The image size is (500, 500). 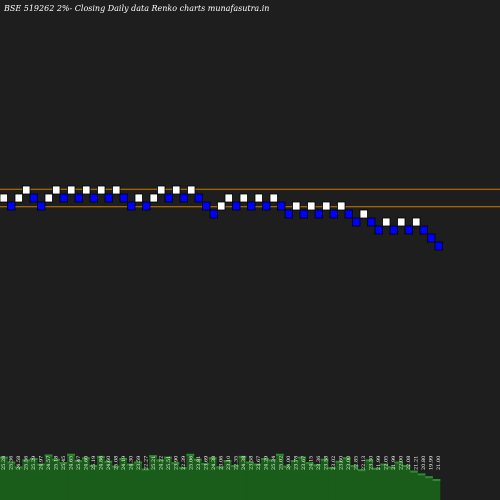 I want to click on price-label: 24.97, so click(x=42, y=463).